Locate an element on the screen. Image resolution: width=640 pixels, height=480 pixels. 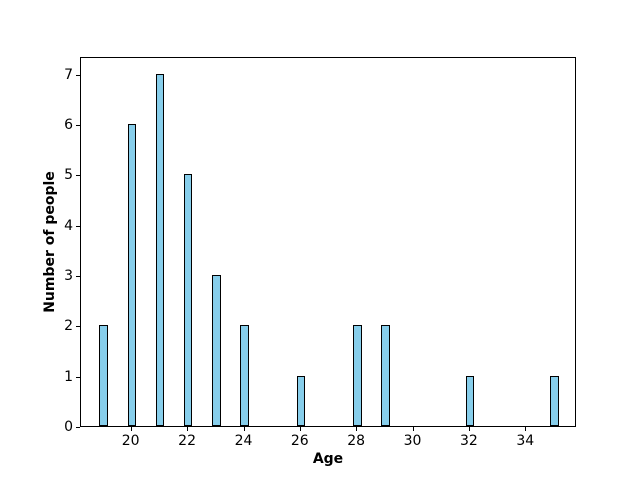
y-tick-label-7: 7 is located at coordinates (68, 74).